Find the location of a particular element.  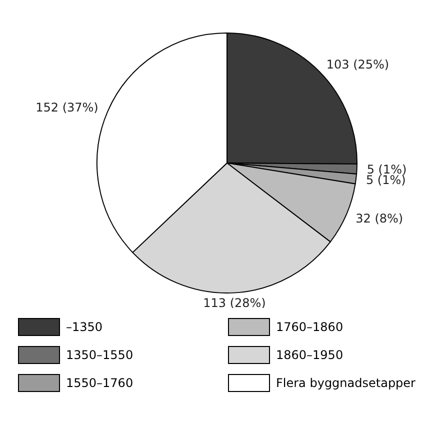

data-label: 152 (37%) is located at coordinates (67, 107).